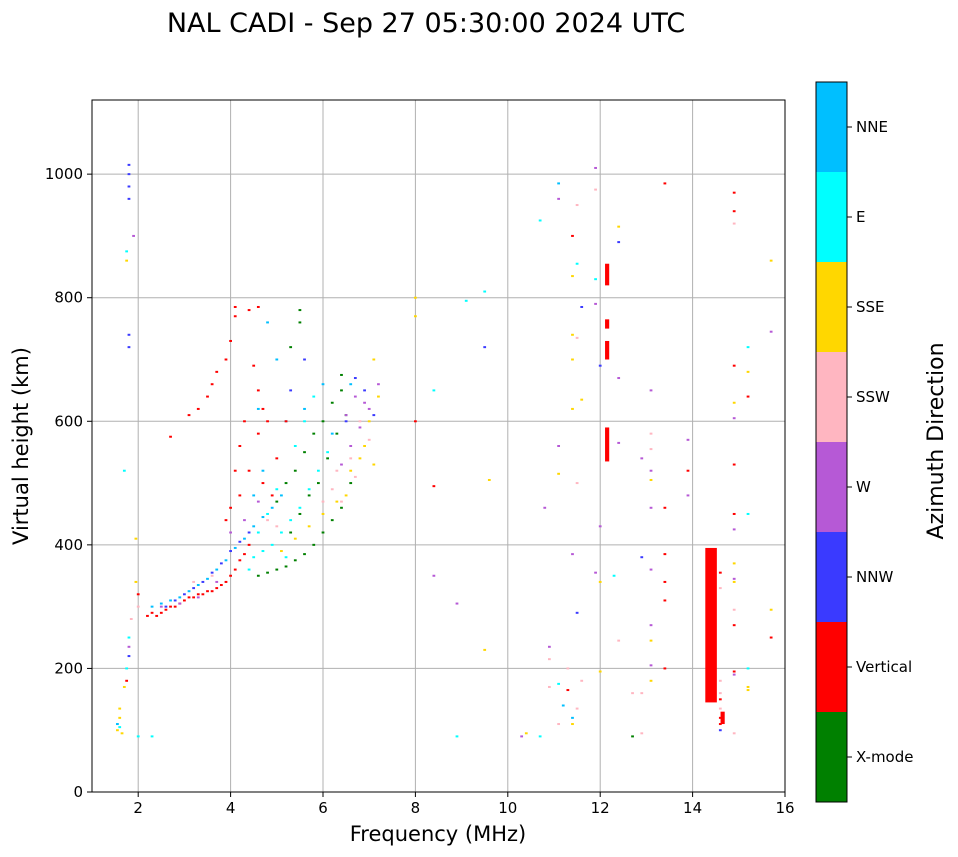 The width and height of the screenshot is (958, 857). I want to click on x-axis-label: Frequency (MHz), so click(438, 834).